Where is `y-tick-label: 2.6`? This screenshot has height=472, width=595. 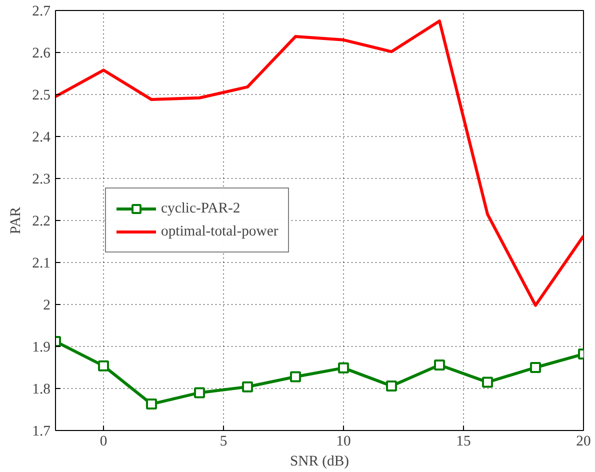
y-tick-label: 2.6 is located at coordinates (41, 54).